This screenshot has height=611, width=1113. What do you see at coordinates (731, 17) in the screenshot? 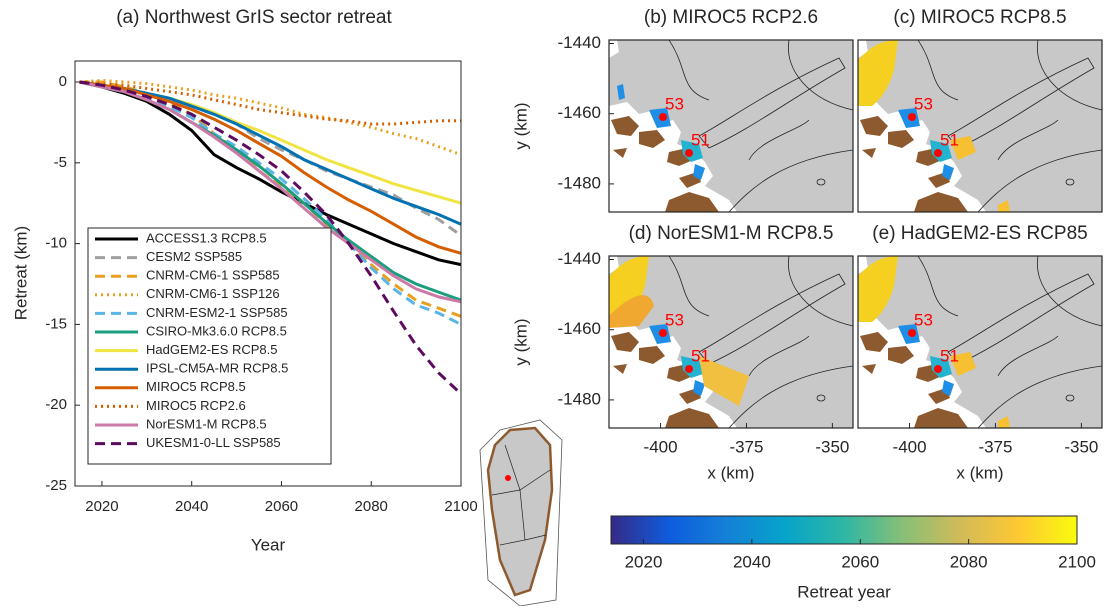
I see `panel-title: (b) MIROC5 RCP2.6` at bounding box center [731, 17].